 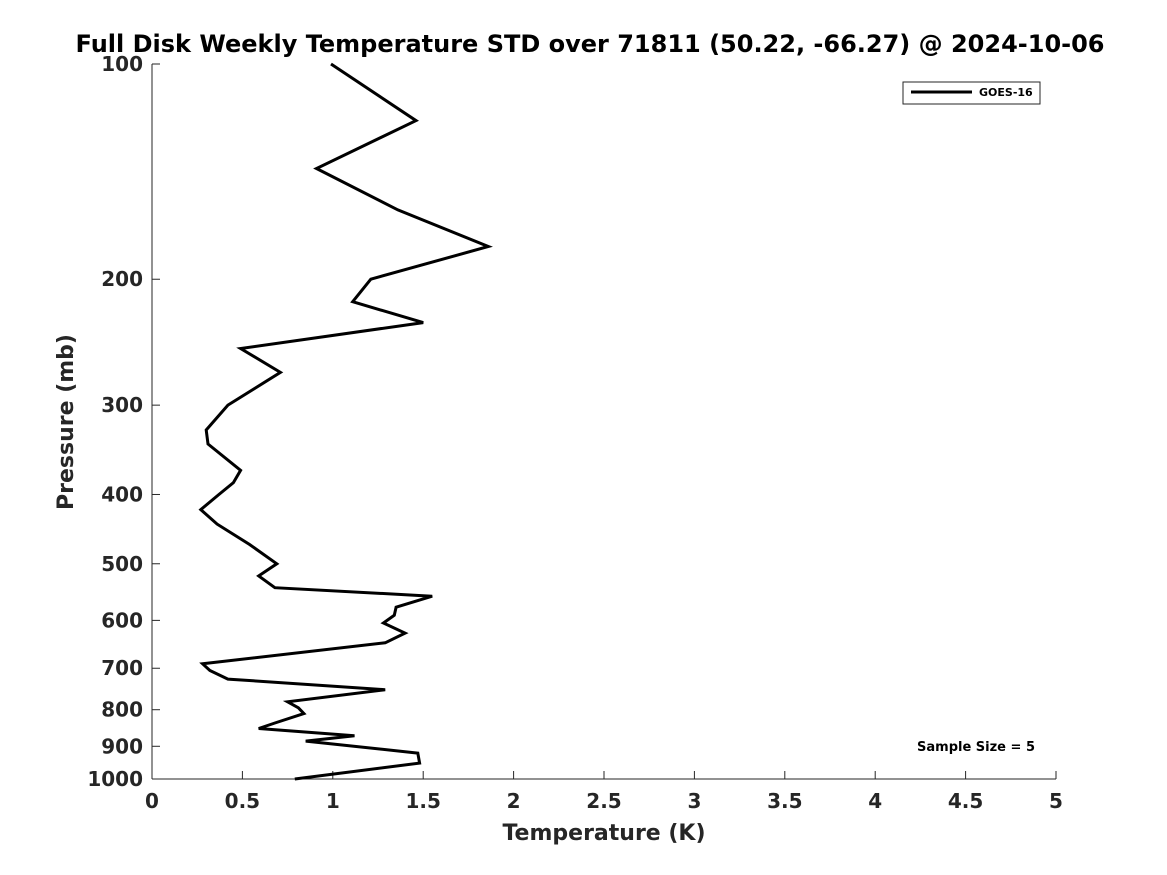 What do you see at coordinates (603, 833) in the screenshot?
I see `x-axis-label: Temperature (K)` at bounding box center [603, 833].